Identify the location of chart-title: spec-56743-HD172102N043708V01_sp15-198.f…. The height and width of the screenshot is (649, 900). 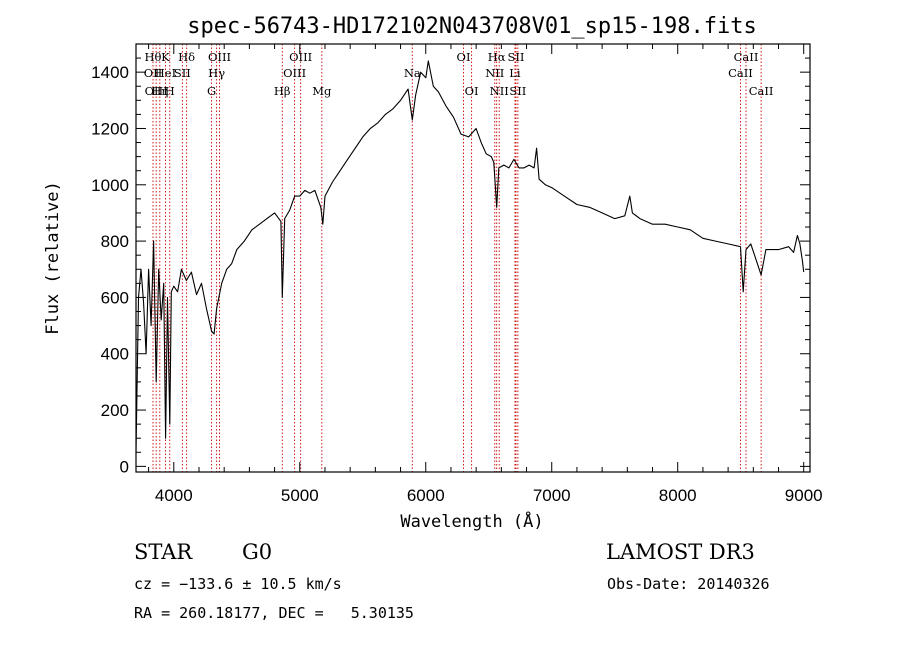
(472, 26).